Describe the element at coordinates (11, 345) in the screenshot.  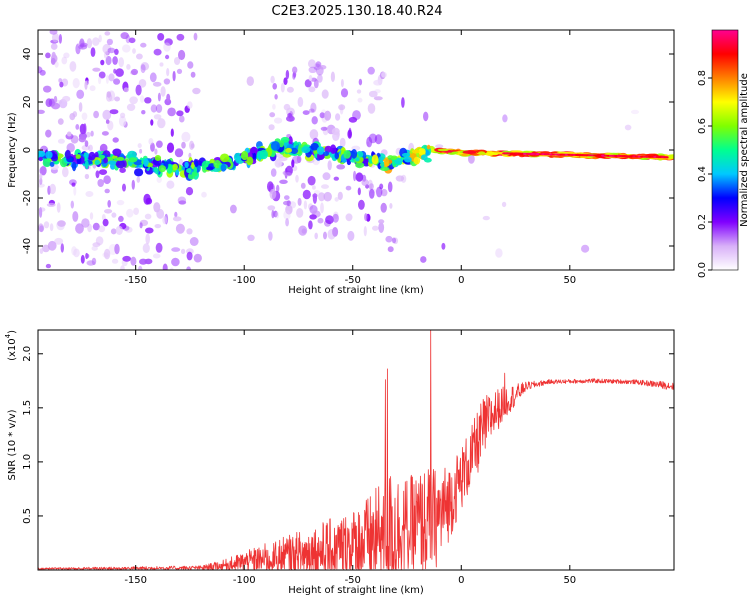
I see `snr-multiplier: (x104)` at that location.